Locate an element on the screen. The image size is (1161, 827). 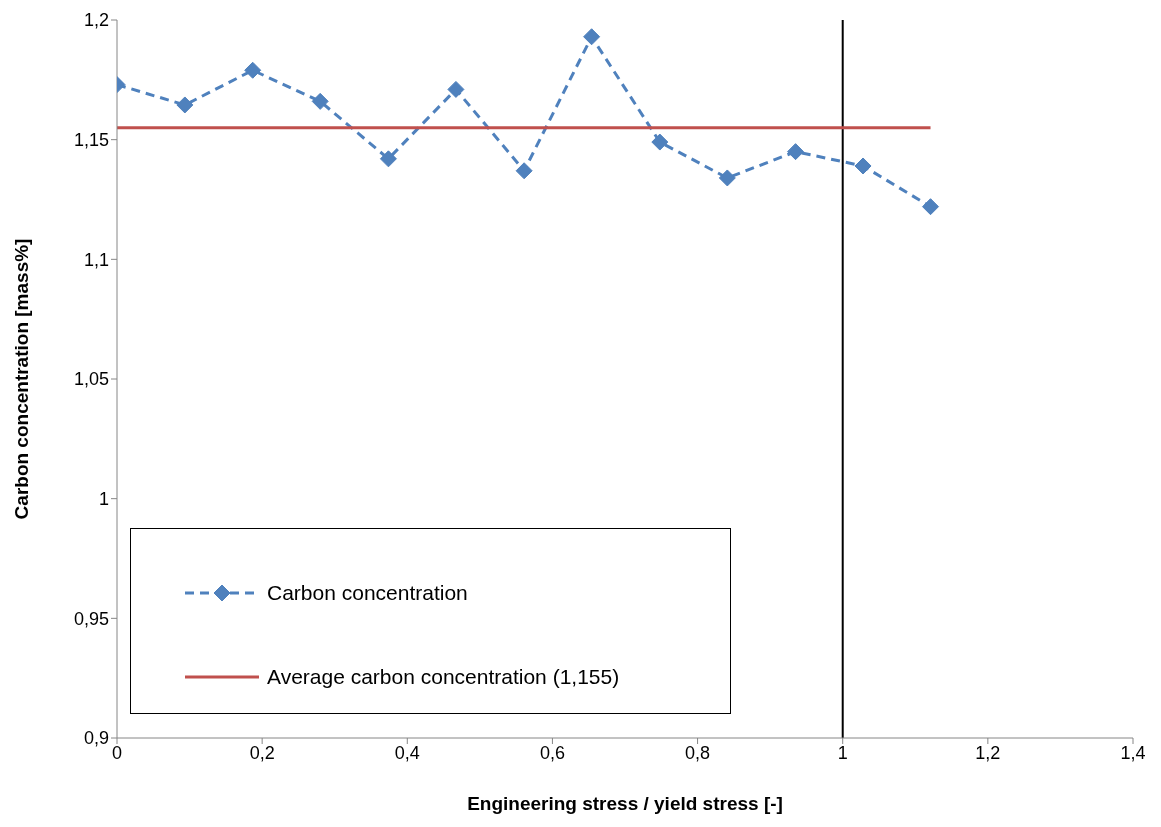
y-tick-label: 1 is located at coordinates (103, 499).